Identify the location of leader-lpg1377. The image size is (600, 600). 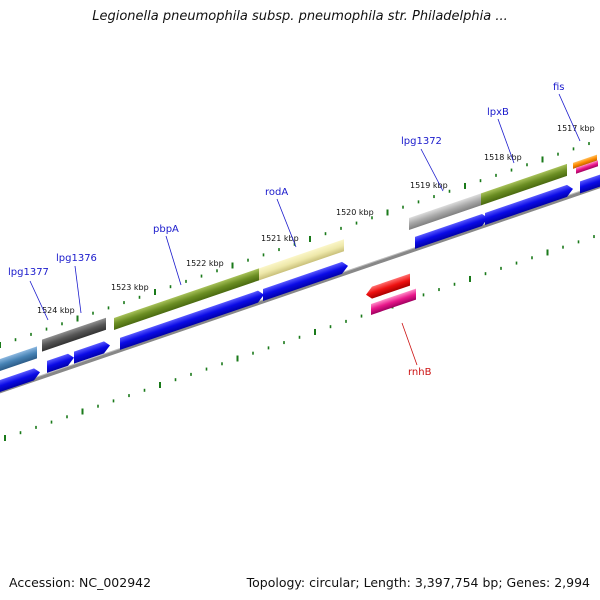
(39, 300).